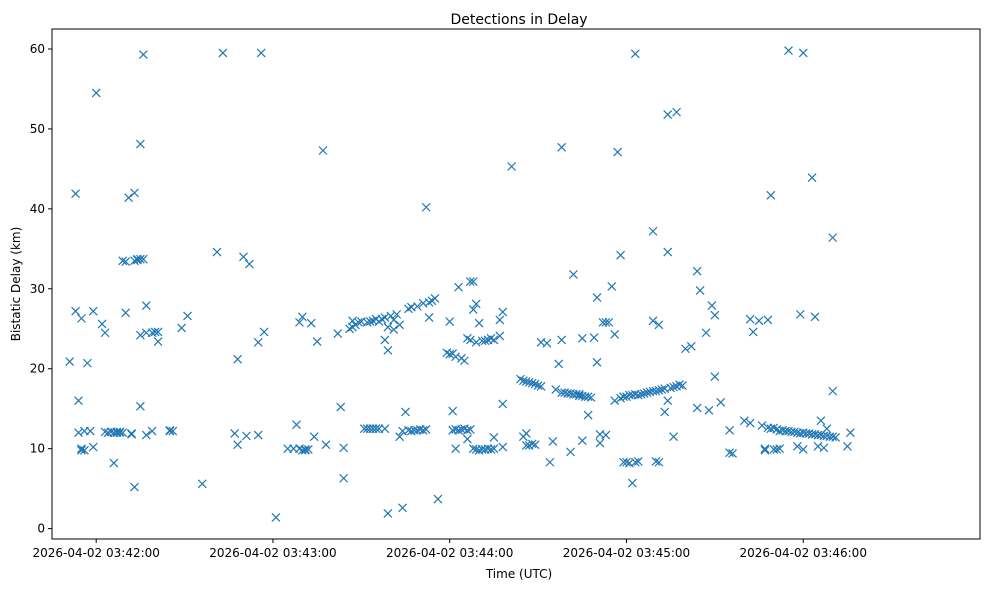  I want to click on y-tick-label: 10, so click(37, 449).